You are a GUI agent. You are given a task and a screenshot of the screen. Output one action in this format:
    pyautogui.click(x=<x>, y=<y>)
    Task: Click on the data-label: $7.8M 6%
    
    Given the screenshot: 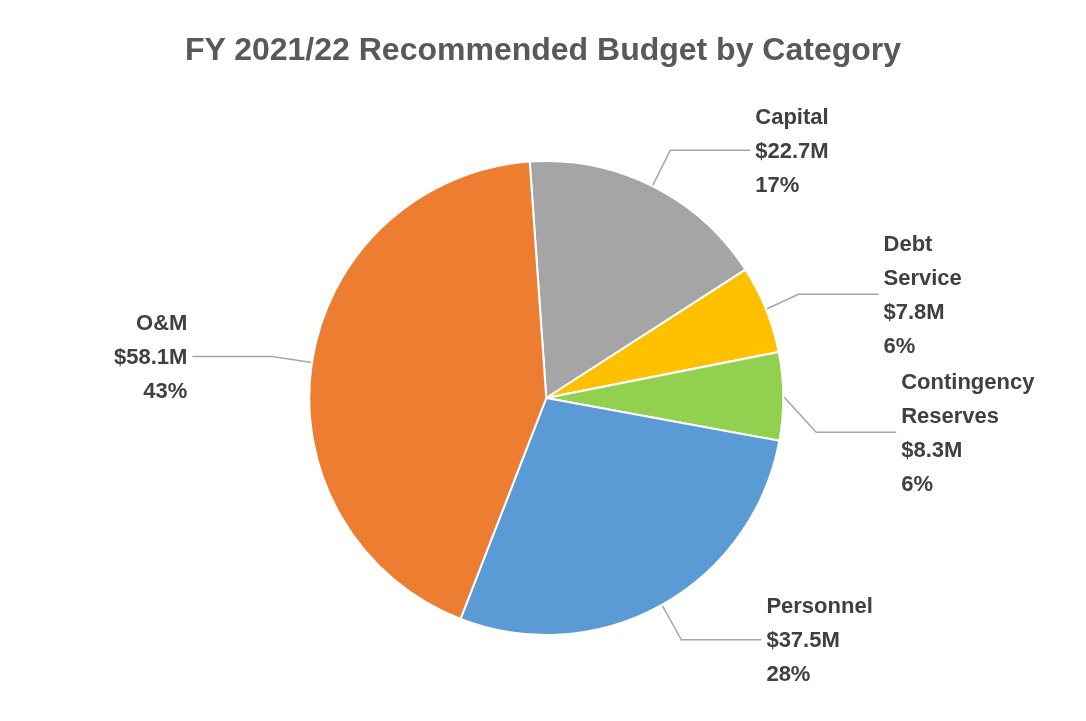 What is the action you would take?
    pyautogui.click(x=914, y=328)
    